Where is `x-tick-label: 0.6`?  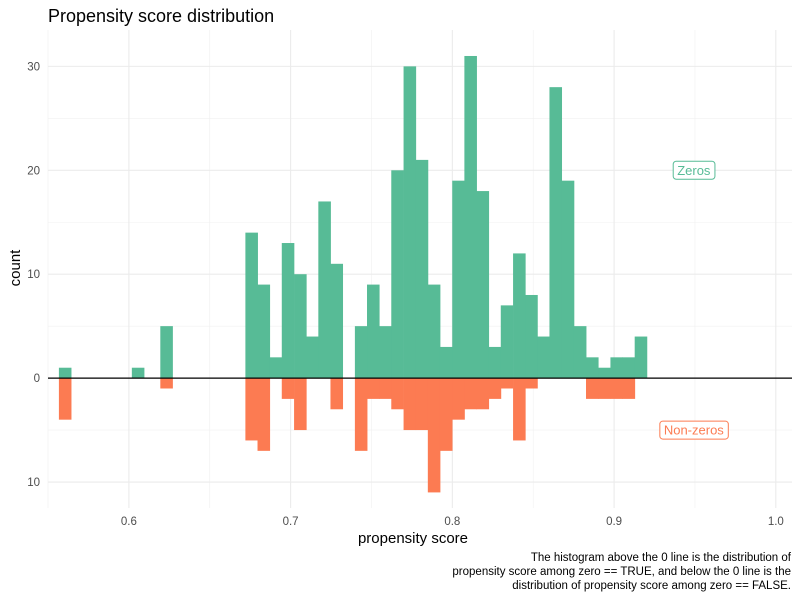 x-tick-label: 0.6 is located at coordinates (129, 522).